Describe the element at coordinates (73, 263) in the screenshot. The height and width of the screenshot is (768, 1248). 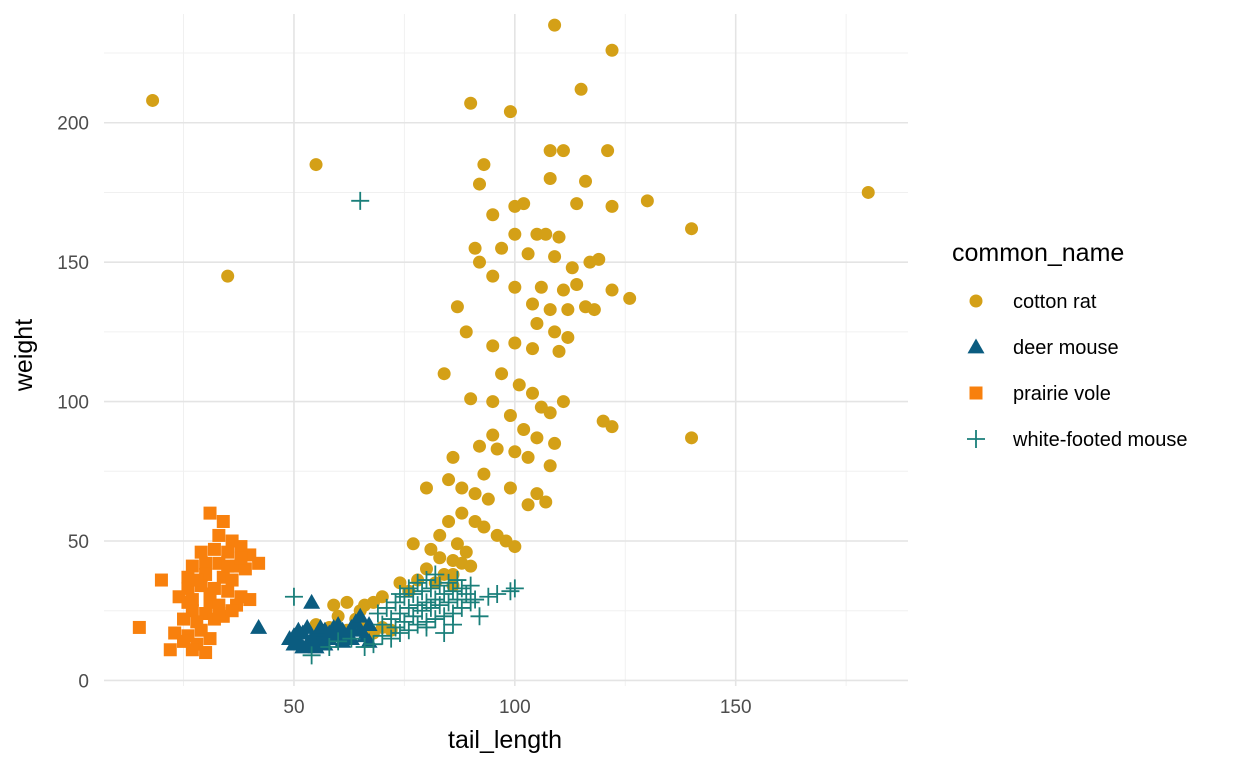
I see `y-tick-label: 150` at that location.